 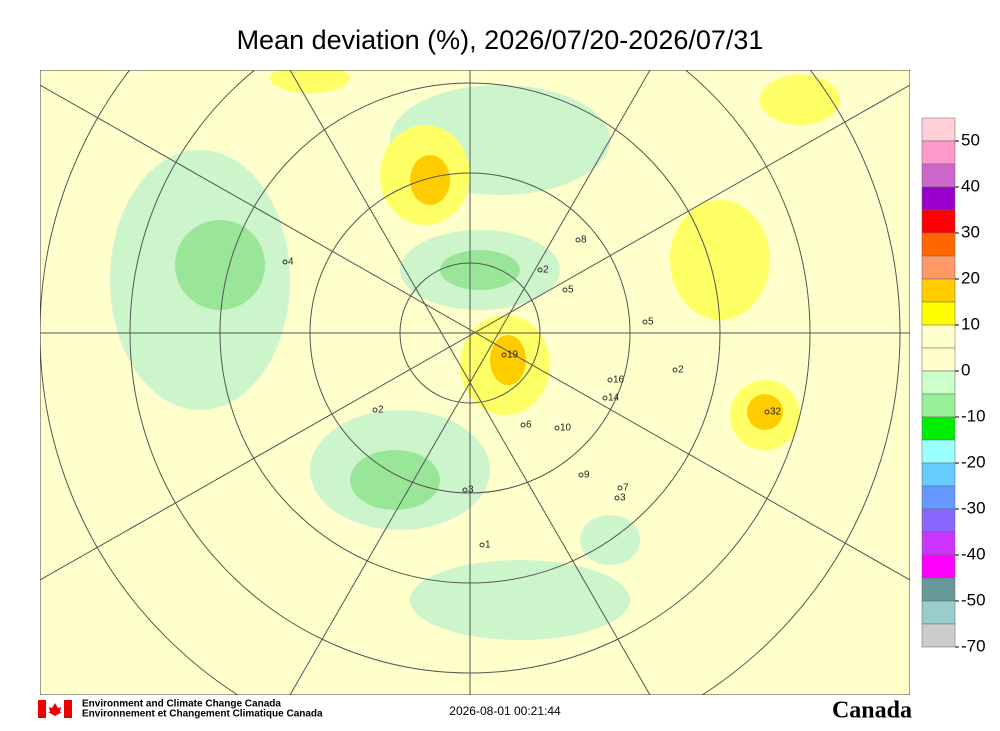 I want to click on legend: 50 40 30 20 10 0 -10 -20 -30 -40 -50 -70, so click(x=953, y=386).